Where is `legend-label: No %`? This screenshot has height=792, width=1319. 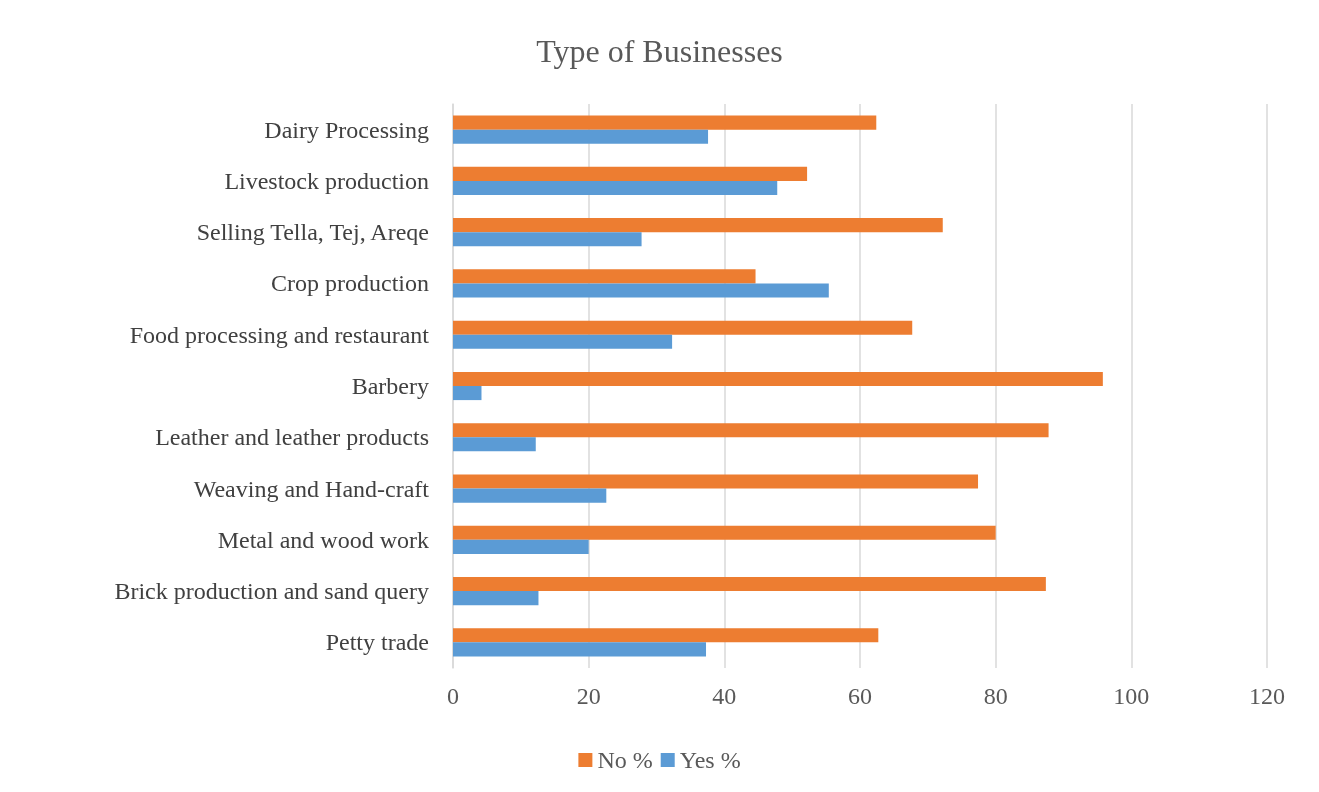
legend-label: No % is located at coordinates (625, 760).